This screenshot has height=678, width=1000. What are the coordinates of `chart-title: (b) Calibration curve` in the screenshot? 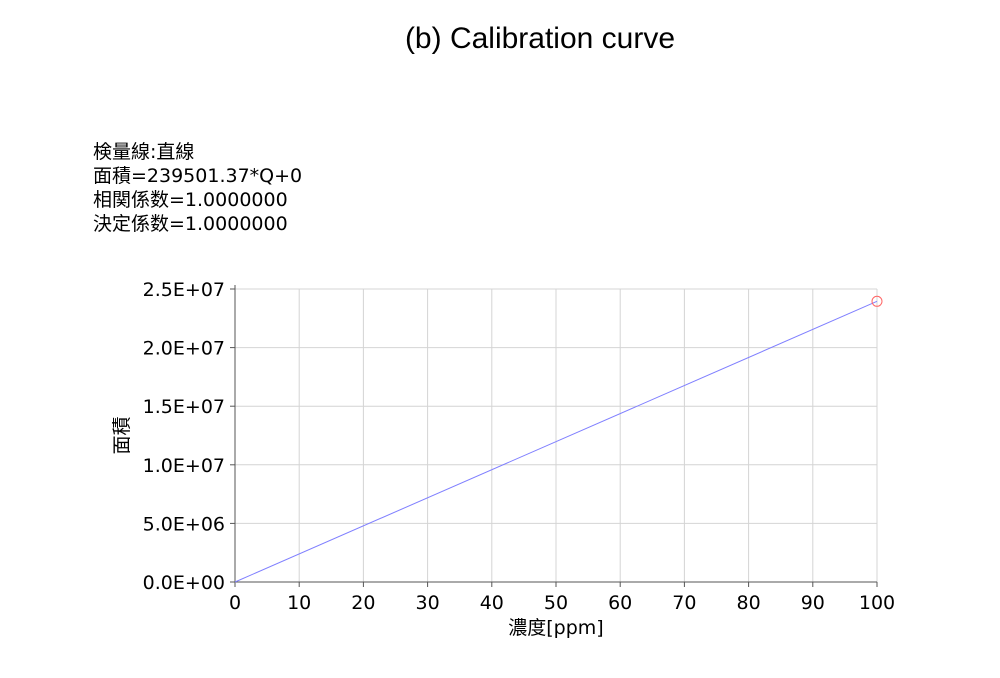 It's located at (540, 38).